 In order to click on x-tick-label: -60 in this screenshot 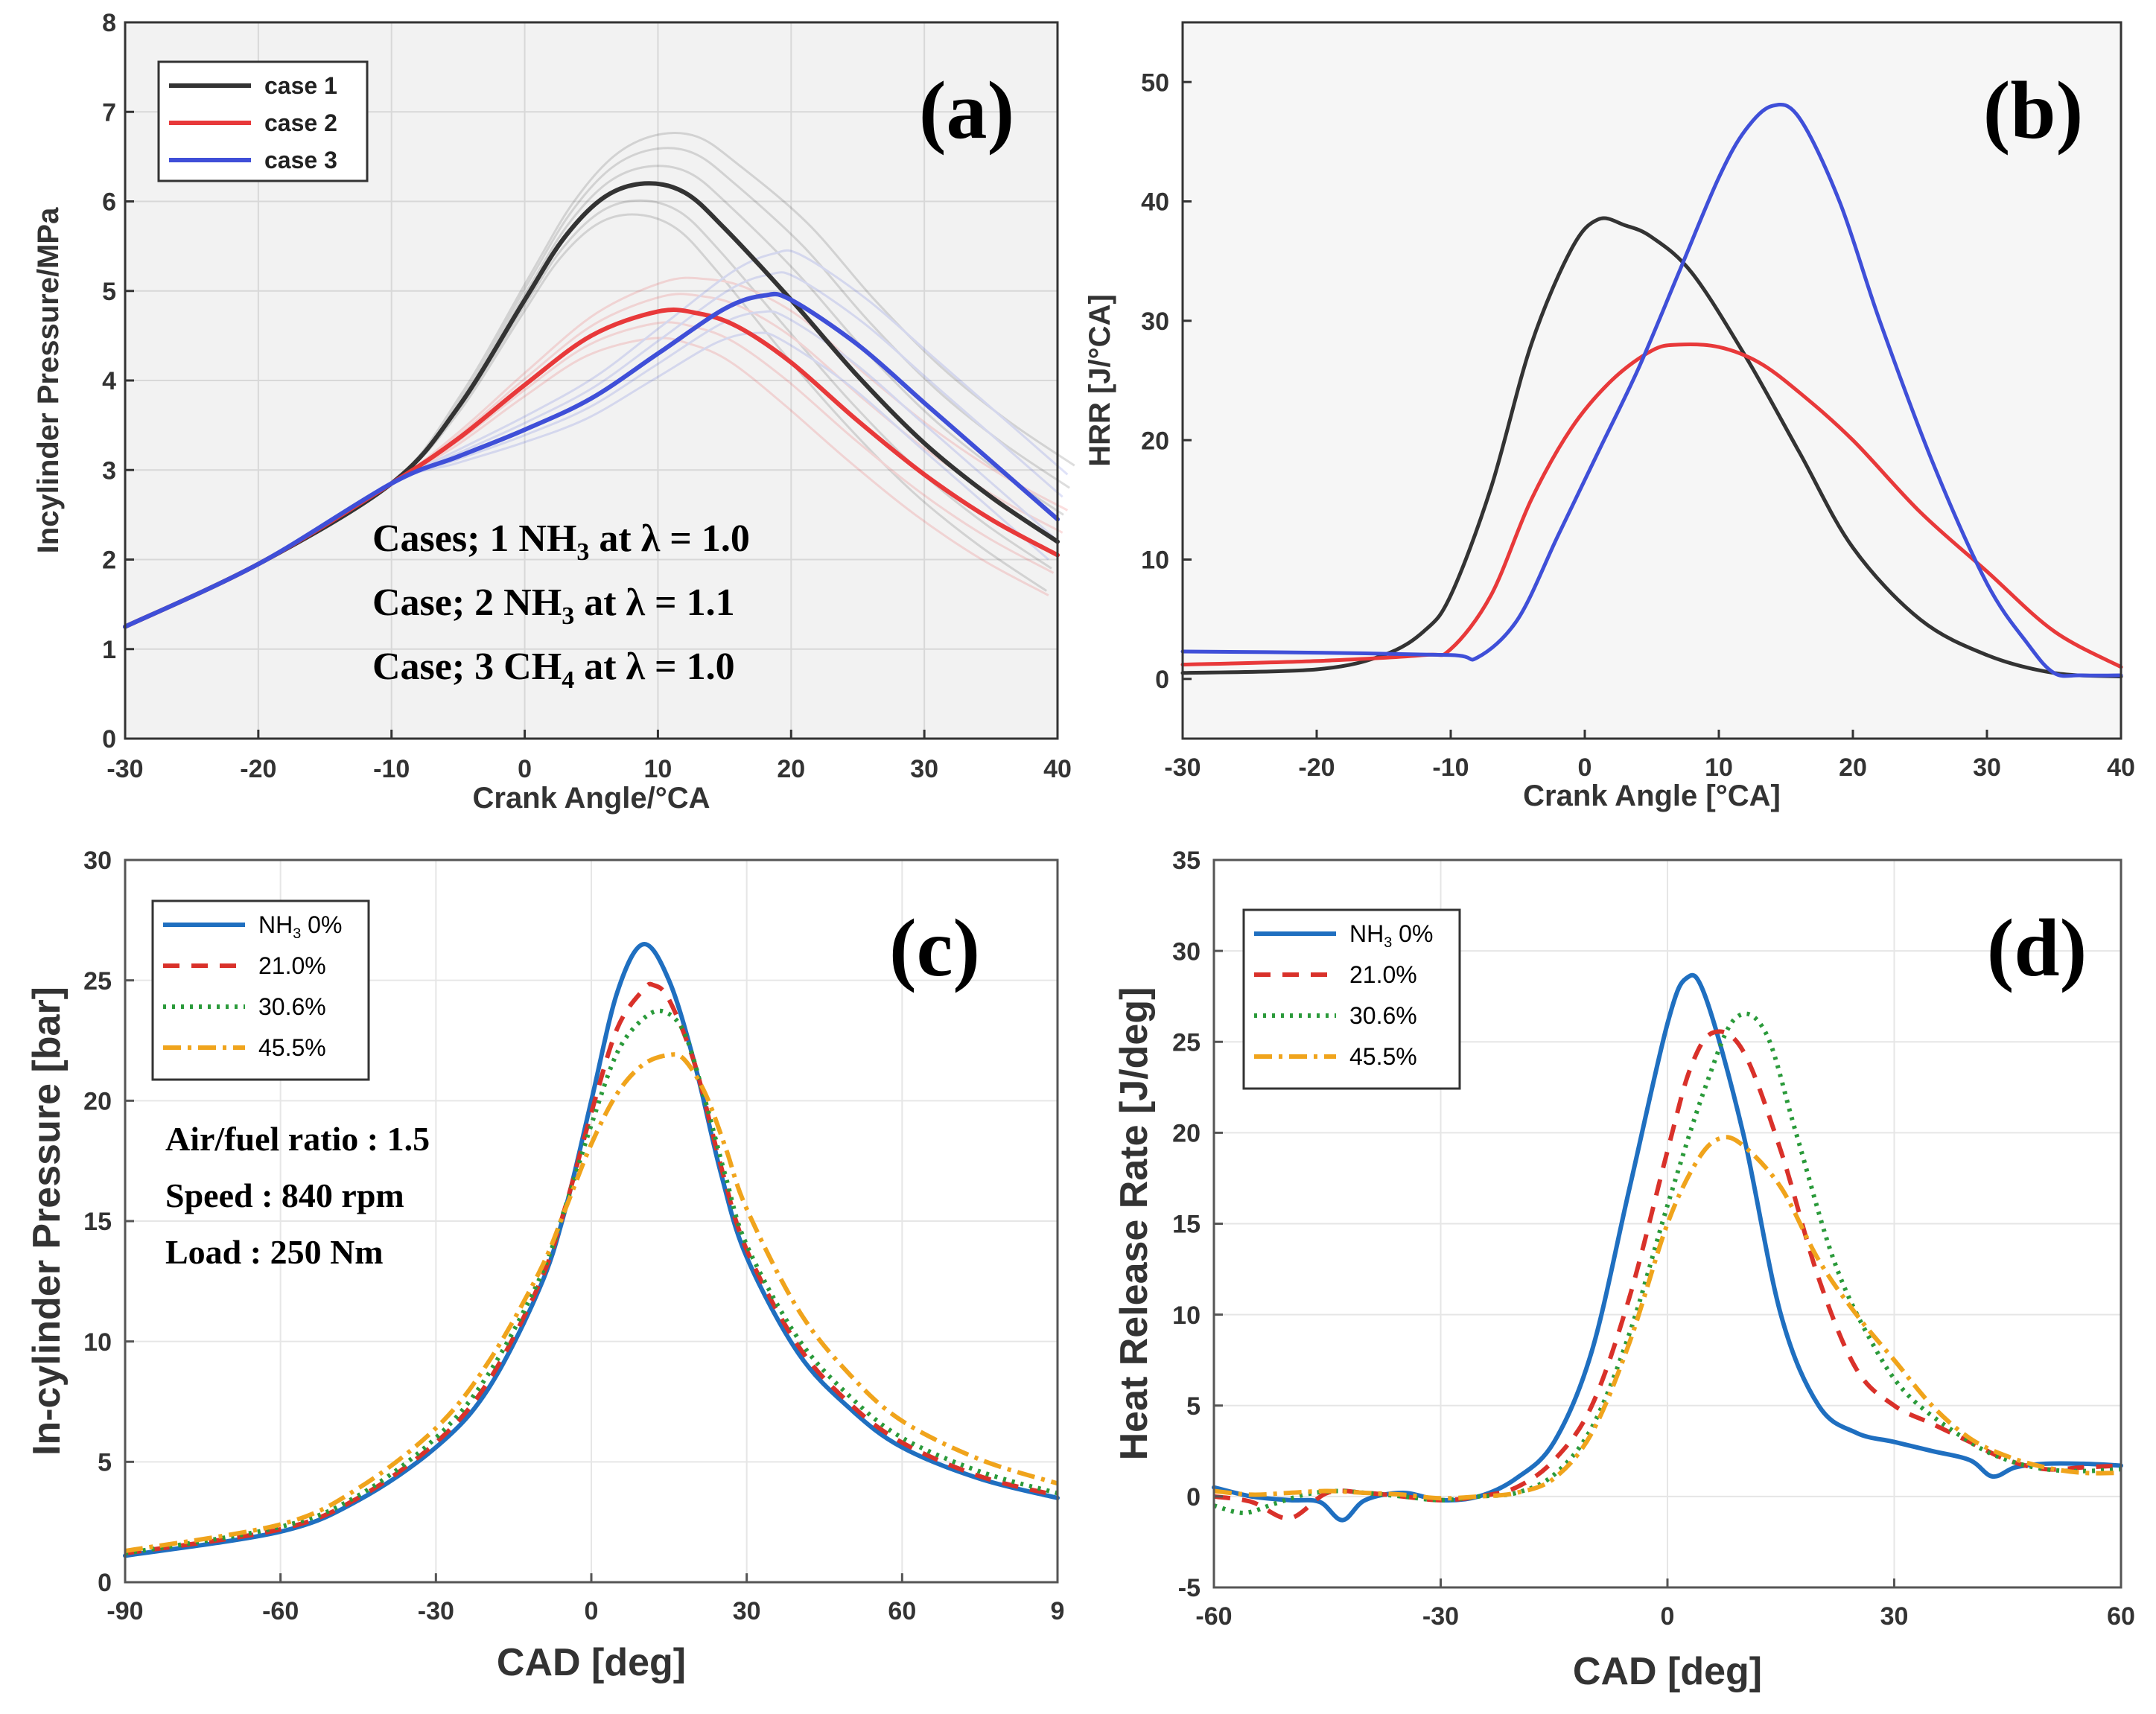, I will do `click(280, 1611)`.